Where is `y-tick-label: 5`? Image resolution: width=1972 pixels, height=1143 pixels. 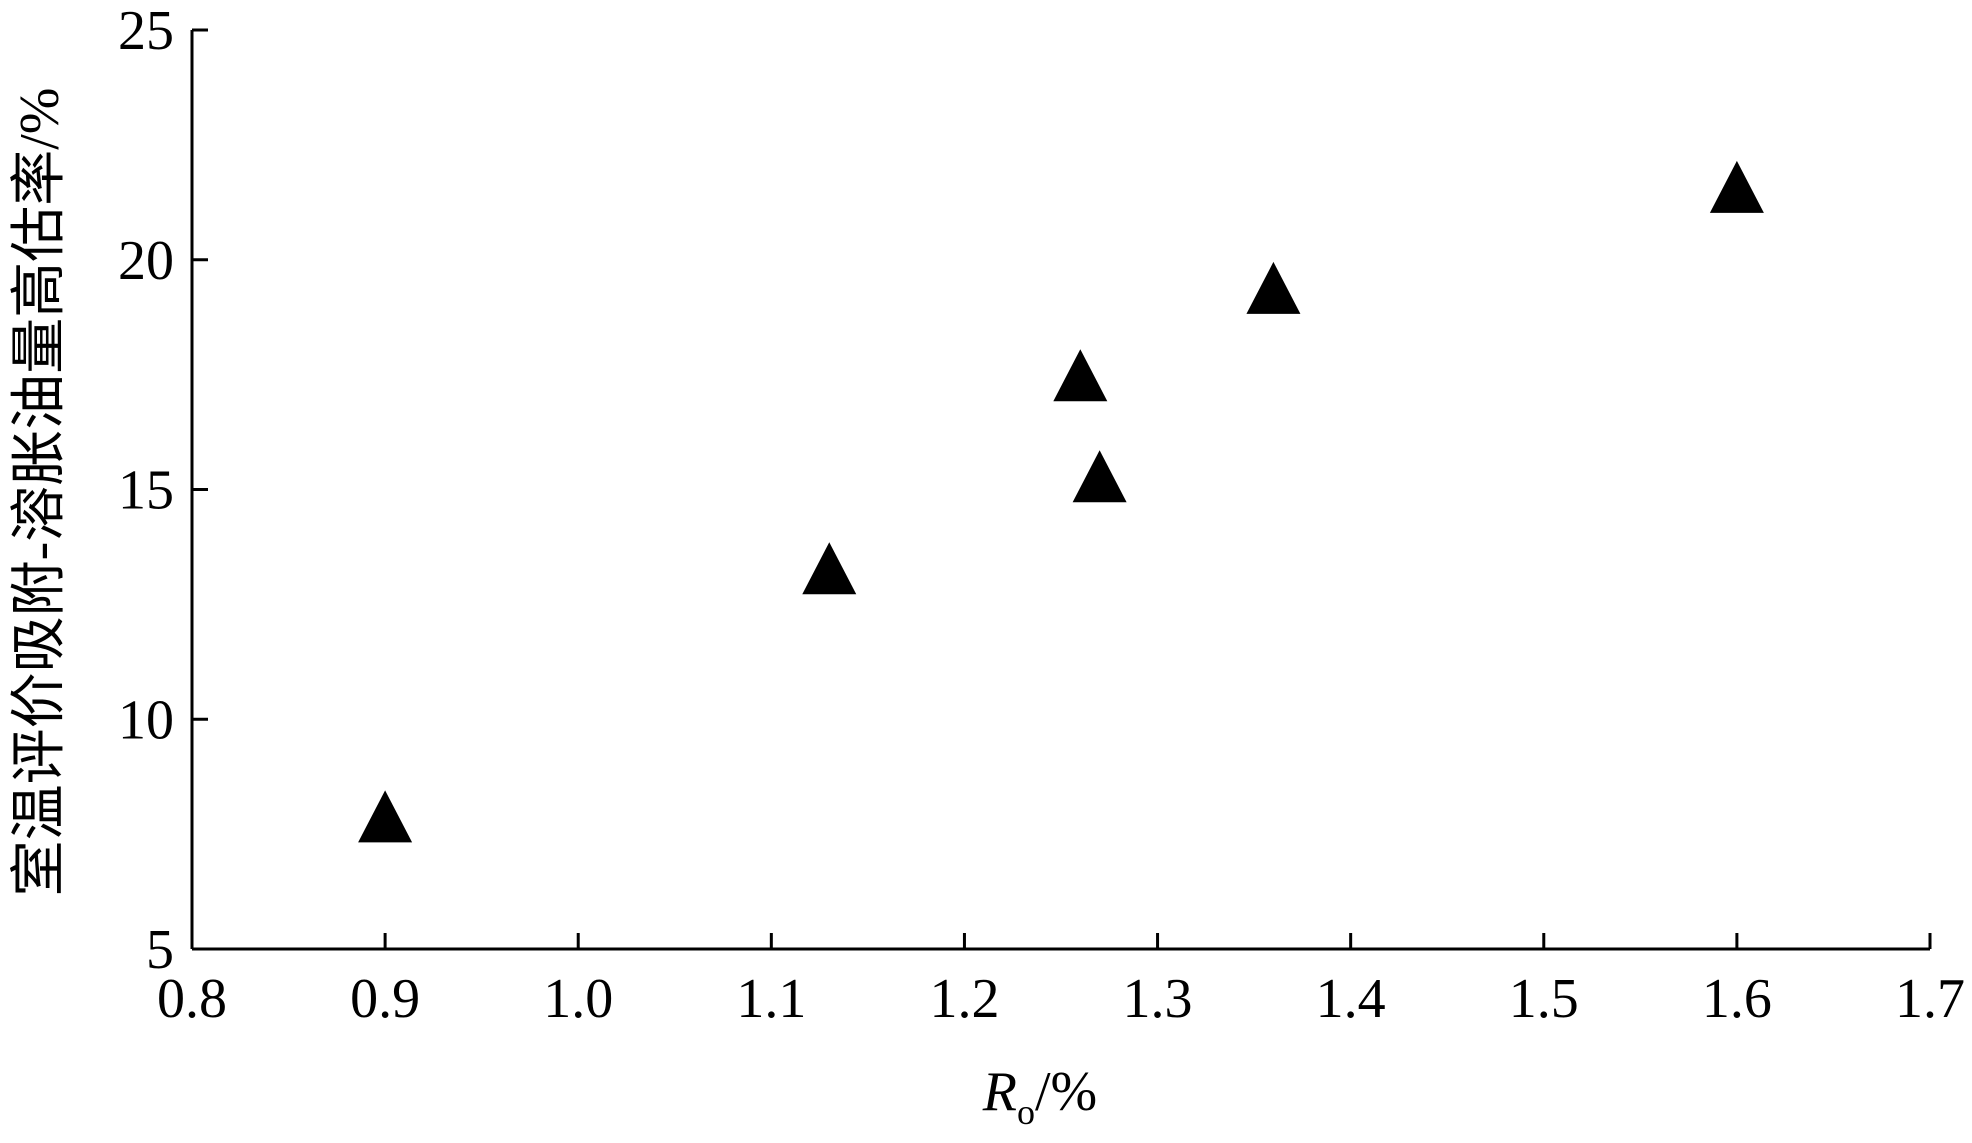 y-tick-label: 5 is located at coordinates (160, 950).